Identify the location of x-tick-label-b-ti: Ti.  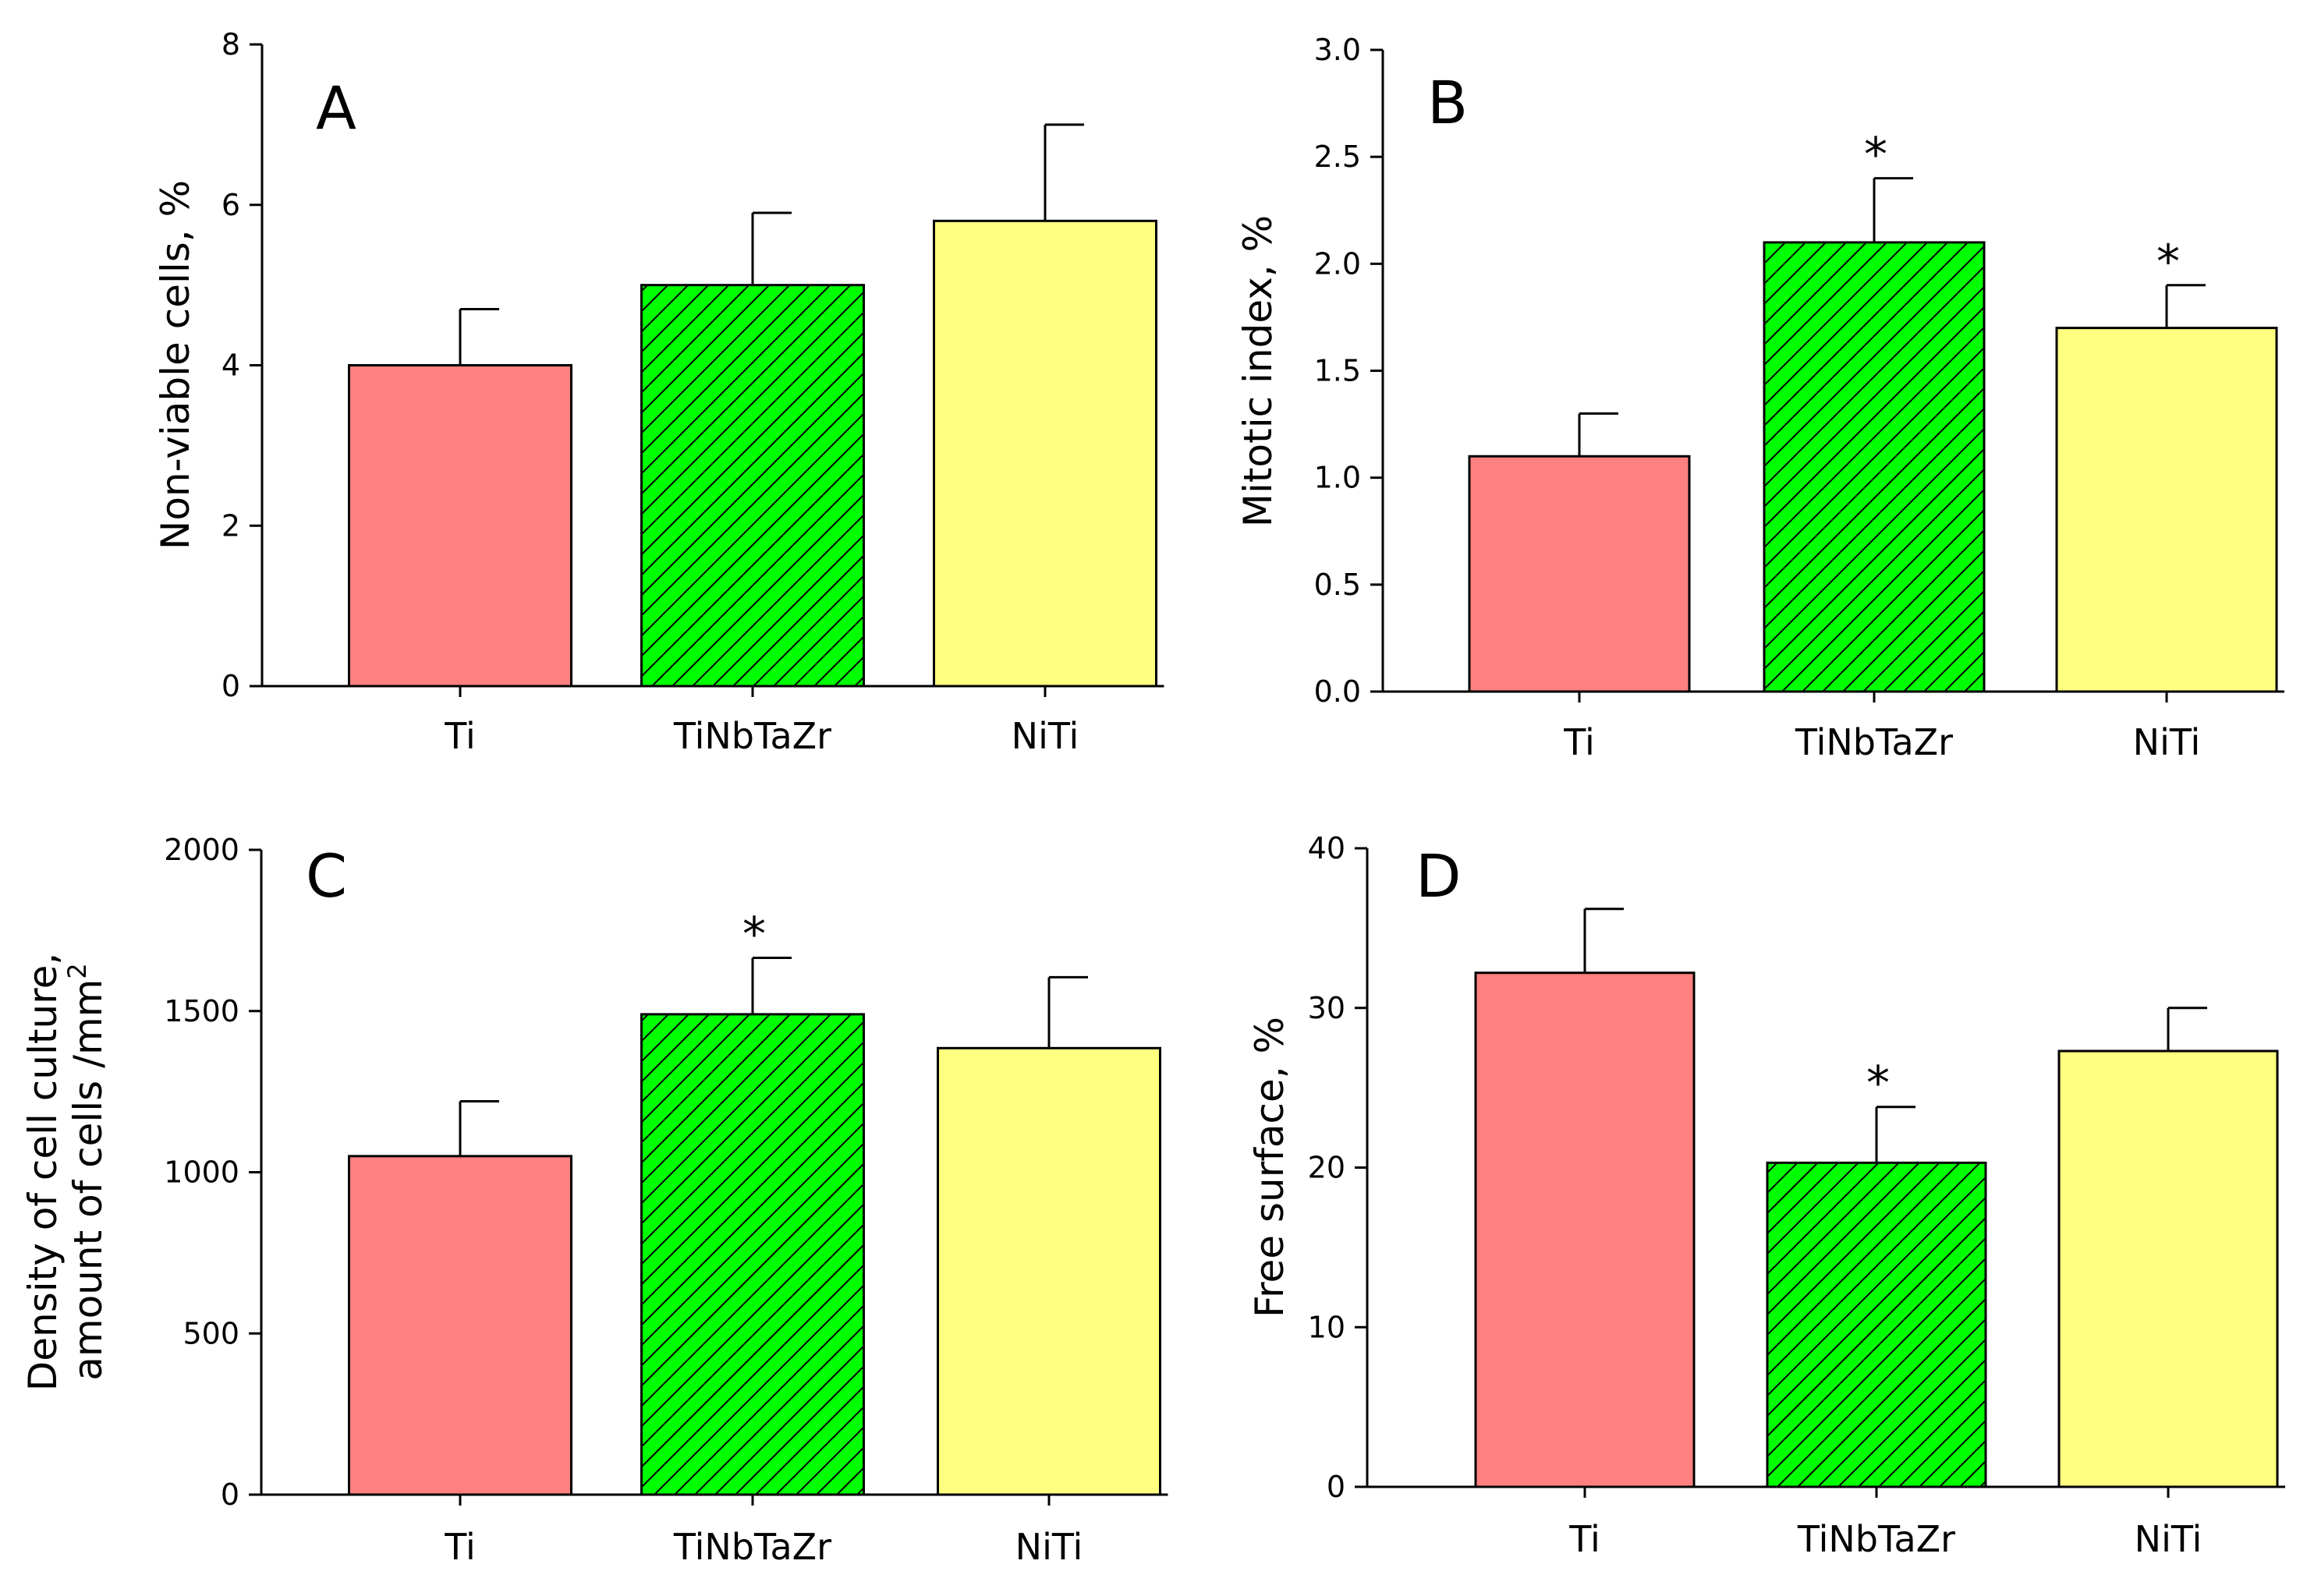
(1578, 742).